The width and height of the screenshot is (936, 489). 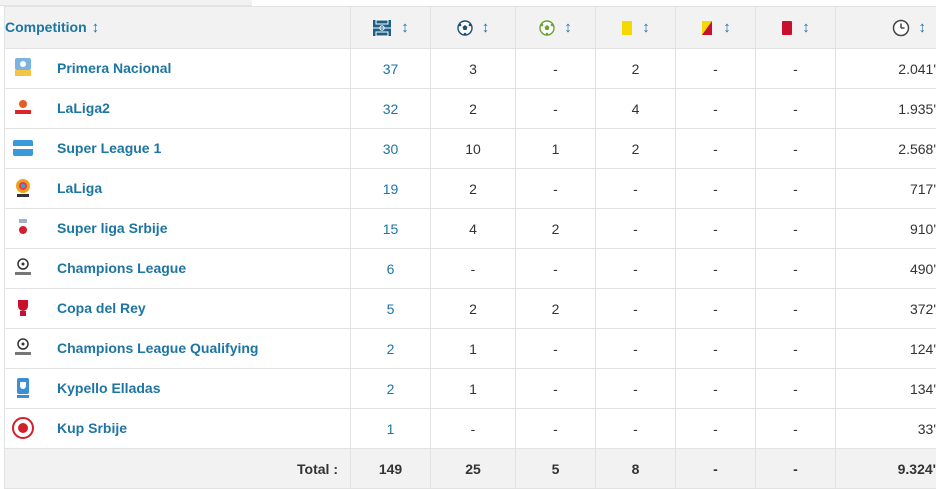 What do you see at coordinates (886, 149) in the screenshot?
I see `minutes-value: 2.568'` at bounding box center [886, 149].